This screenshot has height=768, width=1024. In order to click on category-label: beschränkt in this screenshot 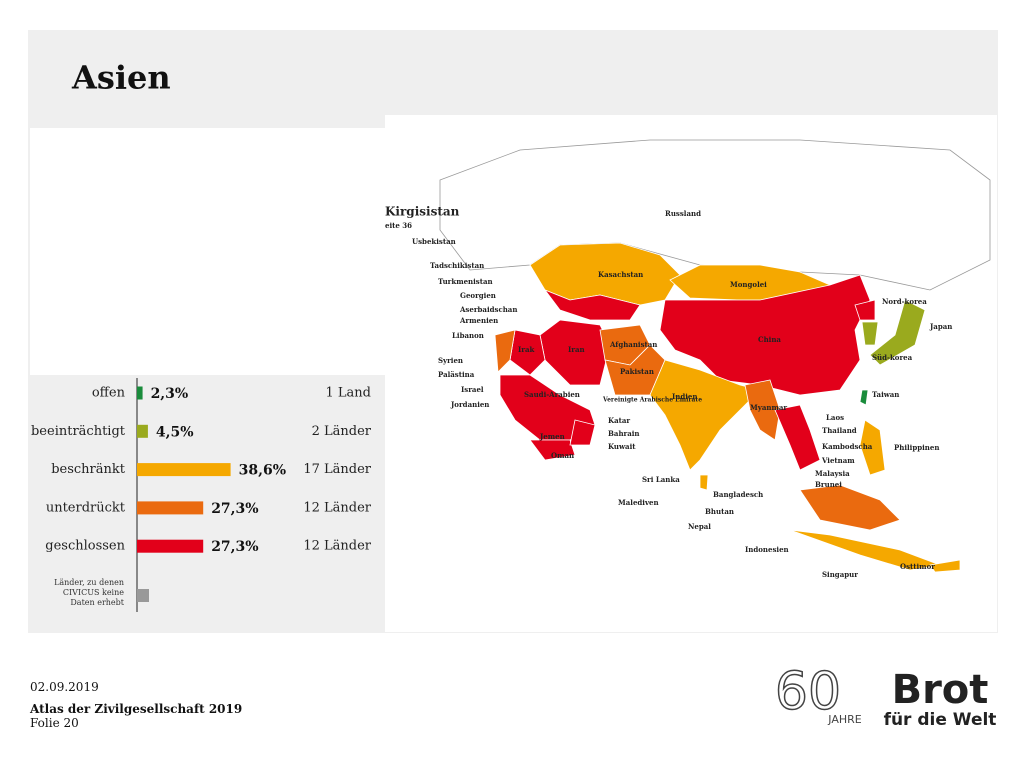, I will do `click(88, 469)`.